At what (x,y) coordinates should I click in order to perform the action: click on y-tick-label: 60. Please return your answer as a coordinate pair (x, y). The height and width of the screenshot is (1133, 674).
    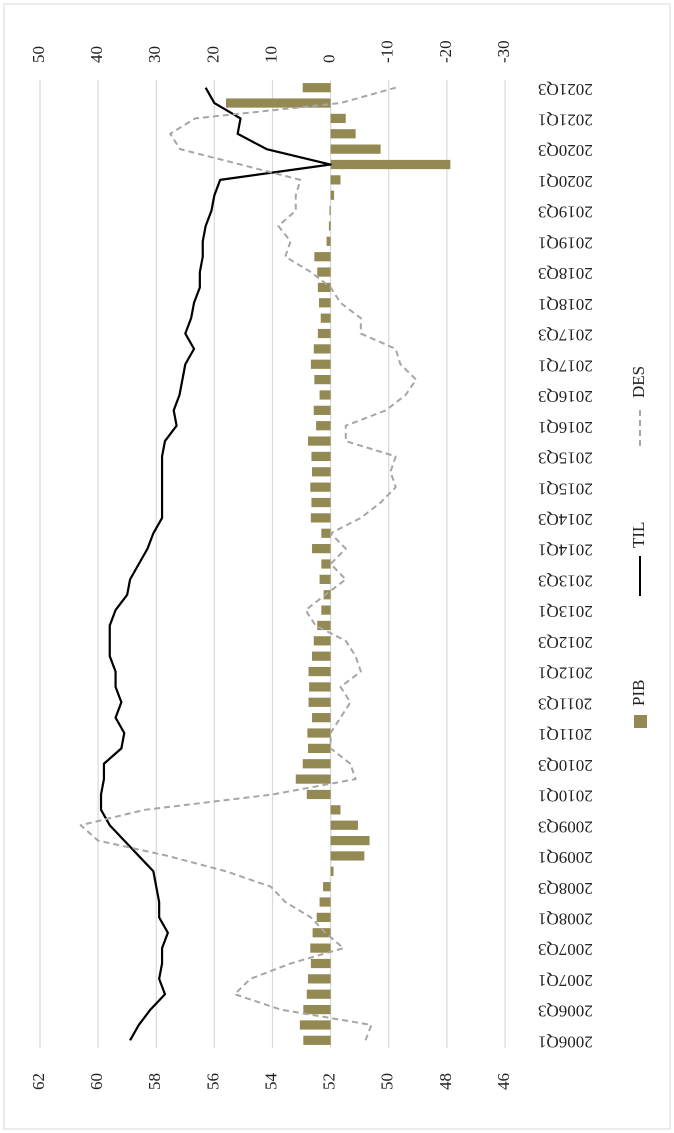
    Looking at the image, I should click on (96, 1081).